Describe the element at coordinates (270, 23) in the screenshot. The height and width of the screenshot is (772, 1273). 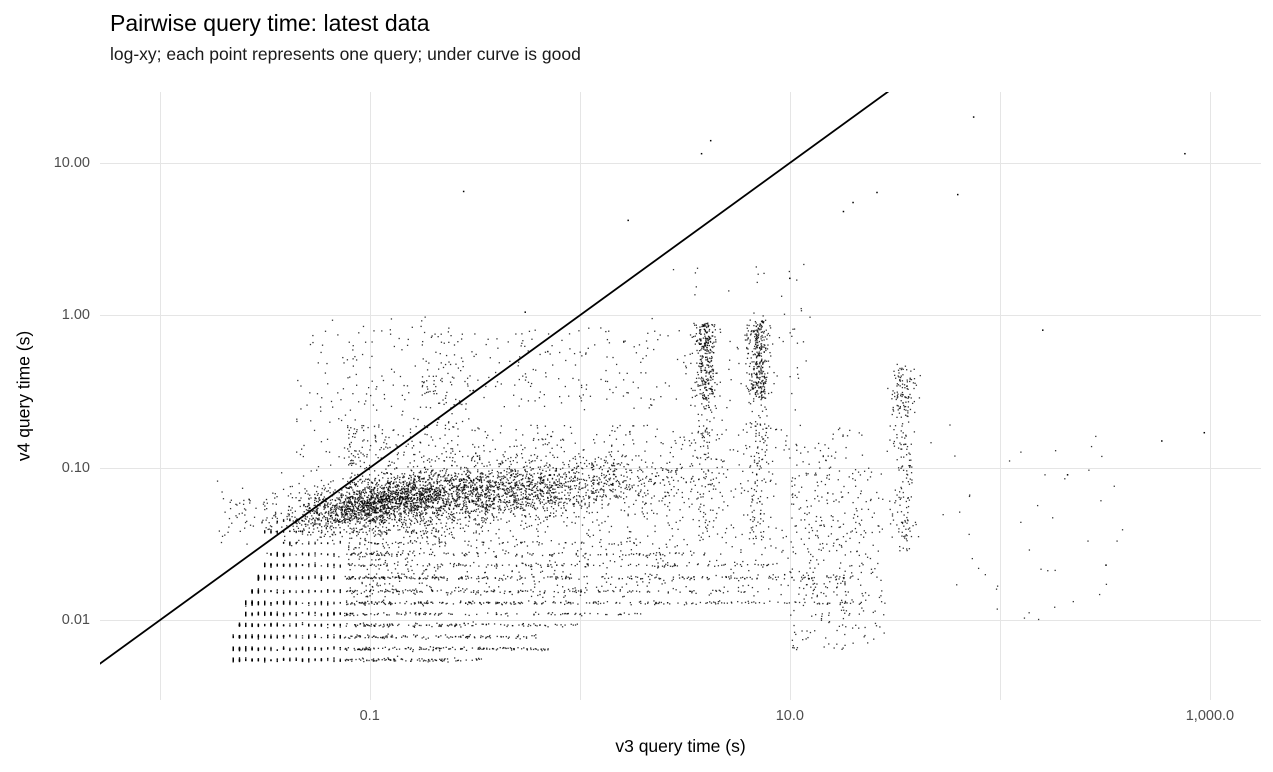
I see `chart-title: Pairwise query time: latest data` at that location.